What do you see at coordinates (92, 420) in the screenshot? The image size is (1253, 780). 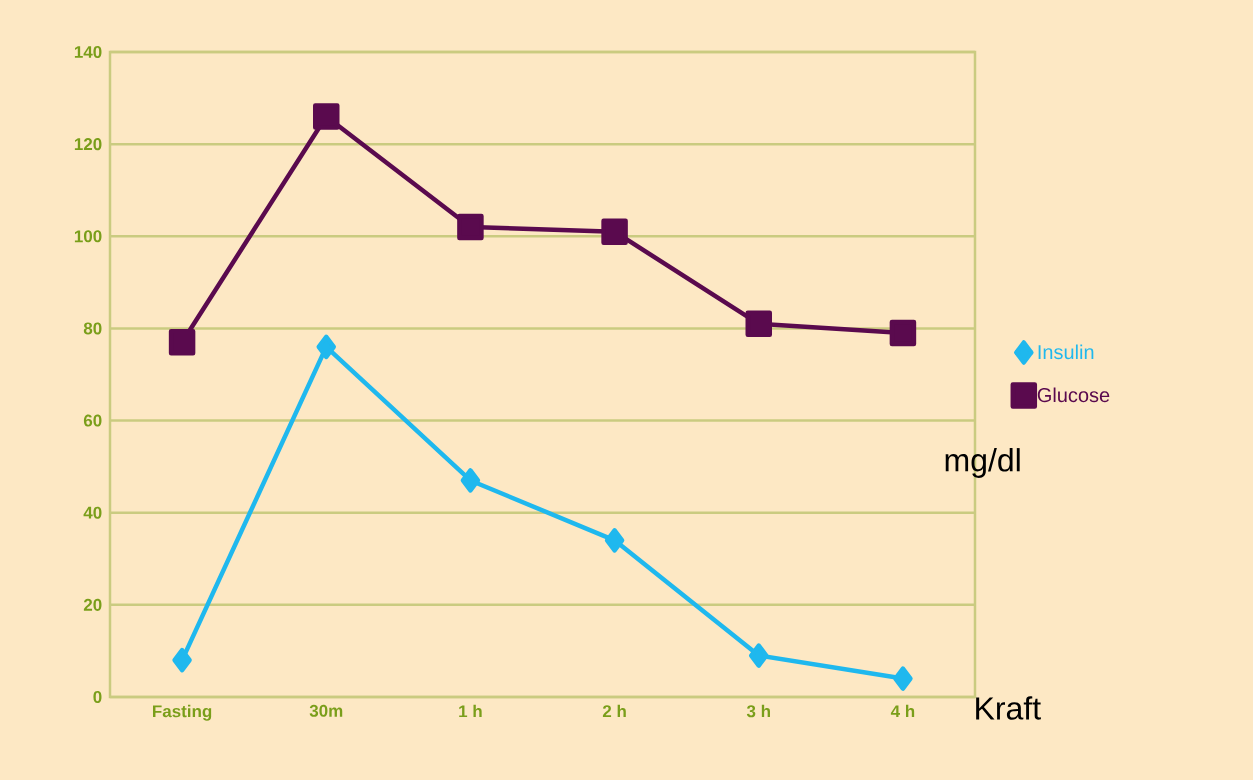 I see `y-tick-label: 60` at bounding box center [92, 420].